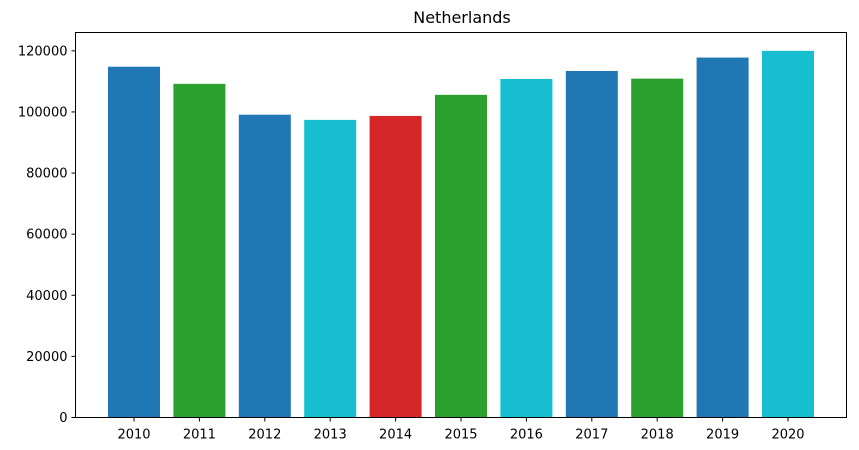 This screenshot has width=859, height=450. Describe the element at coordinates (199, 250) in the screenshot. I see `bar-2011` at that location.